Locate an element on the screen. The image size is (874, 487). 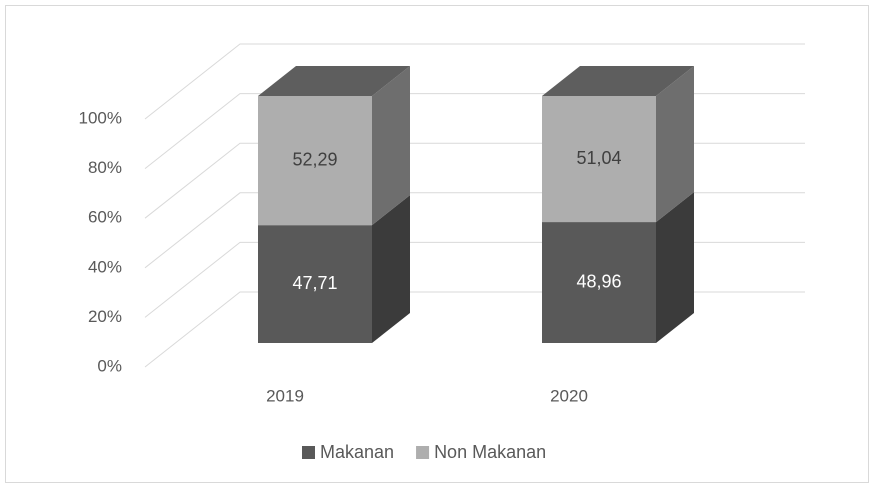
y-tick-label: 100% is located at coordinates (100, 117).